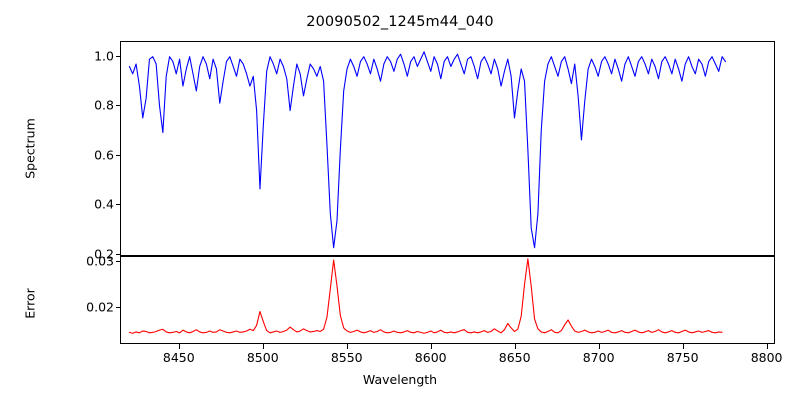  What do you see at coordinates (400, 379) in the screenshot?
I see `x-axis-label: Wavelength` at bounding box center [400, 379].